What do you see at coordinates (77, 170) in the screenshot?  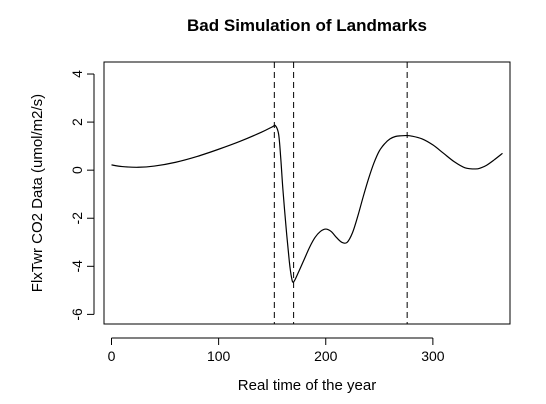 I see `y-tick-label: 0` at bounding box center [77, 170].